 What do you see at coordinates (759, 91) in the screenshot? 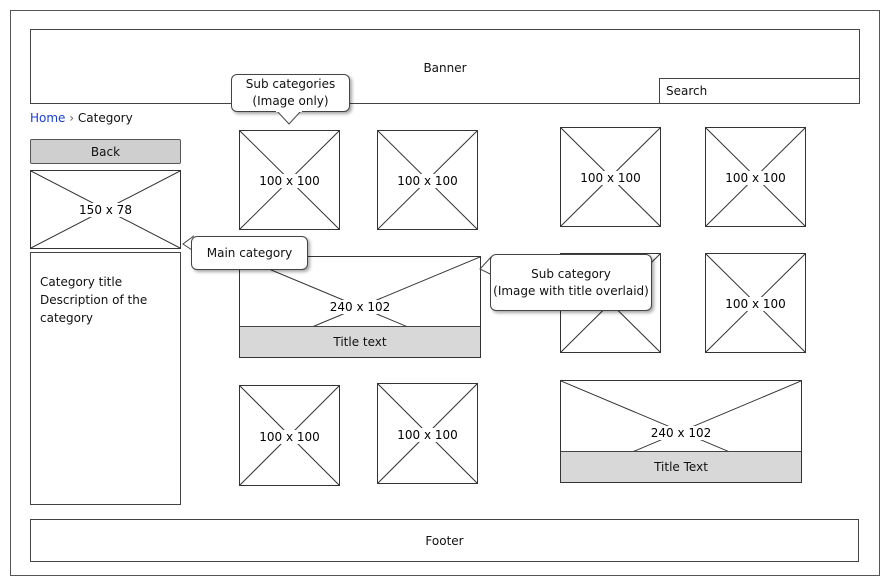
I see `search-input: Search` at bounding box center [759, 91].